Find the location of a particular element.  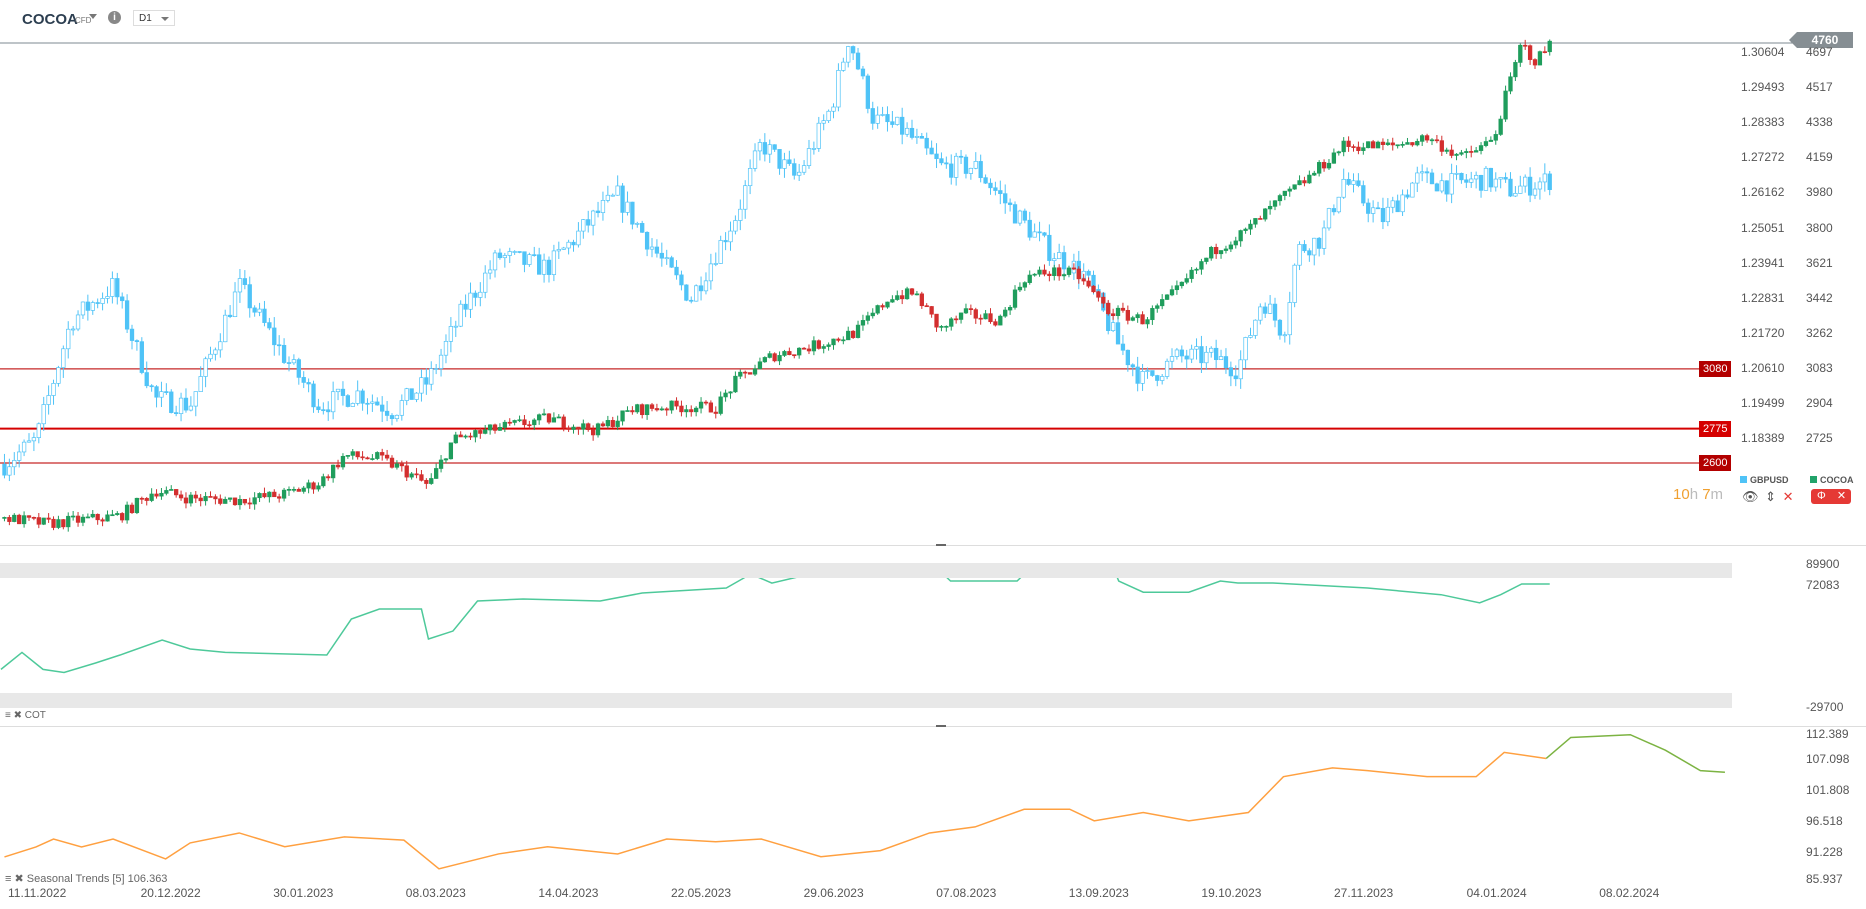

symbol-name: COCOA is located at coordinates (50, 19).